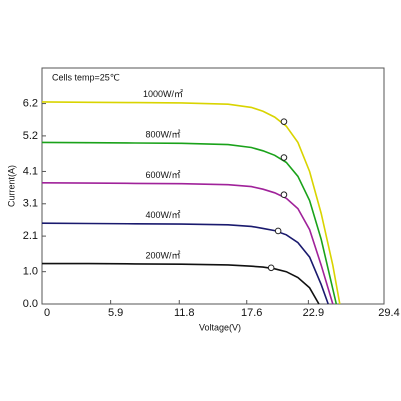  Describe the element at coordinates (30, 204) in the screenshot. I see `y-tick-label: 3.1` at that location.